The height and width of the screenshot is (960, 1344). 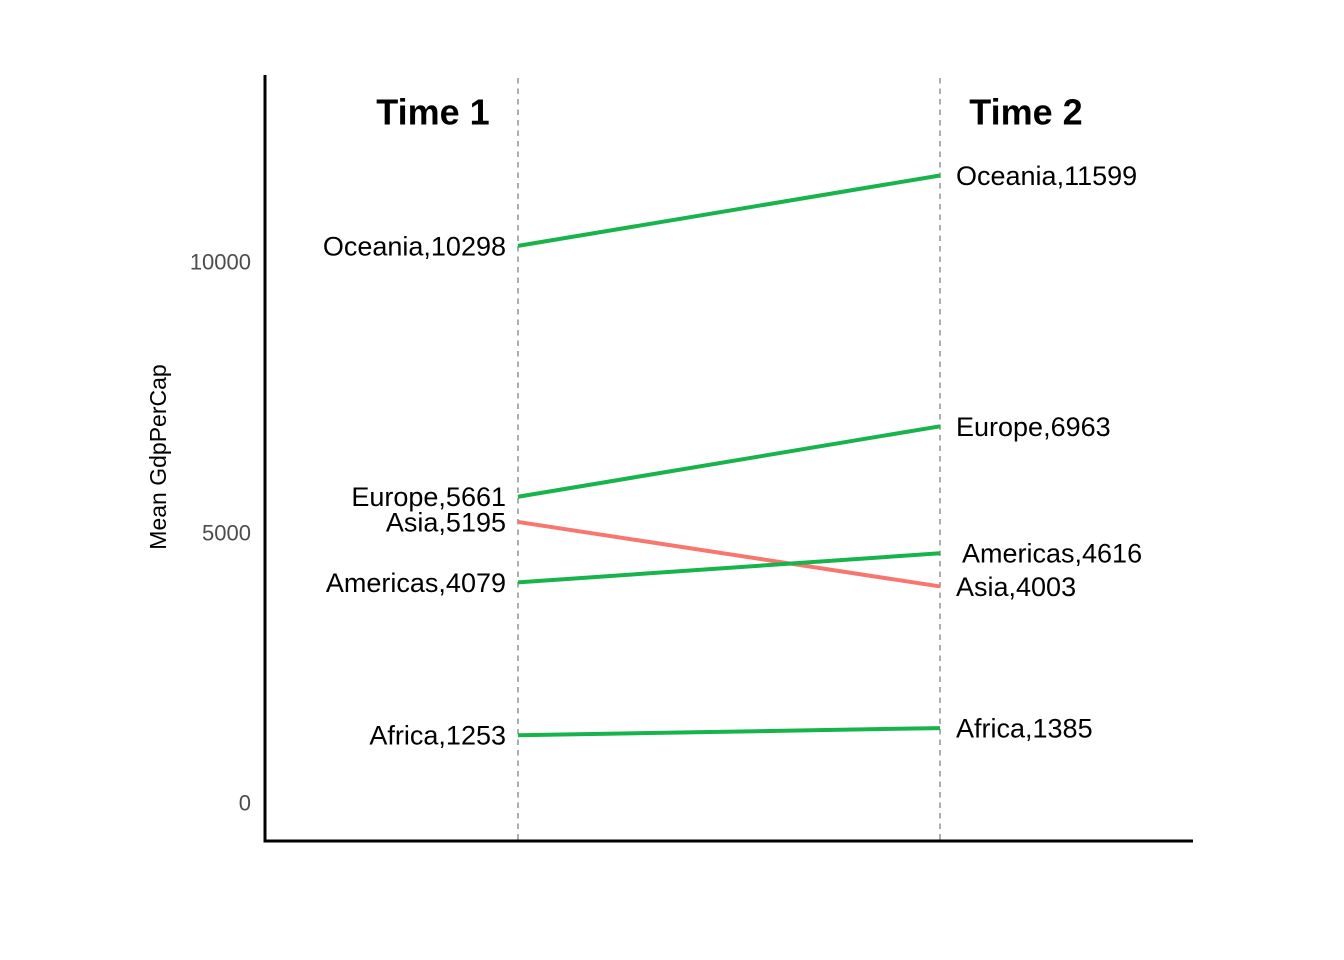 What do you see at coordinates (1046, 176) in the screenshot?
I see `label-right-oceania: Oceania,11599` at bounding box center [1046, 176].